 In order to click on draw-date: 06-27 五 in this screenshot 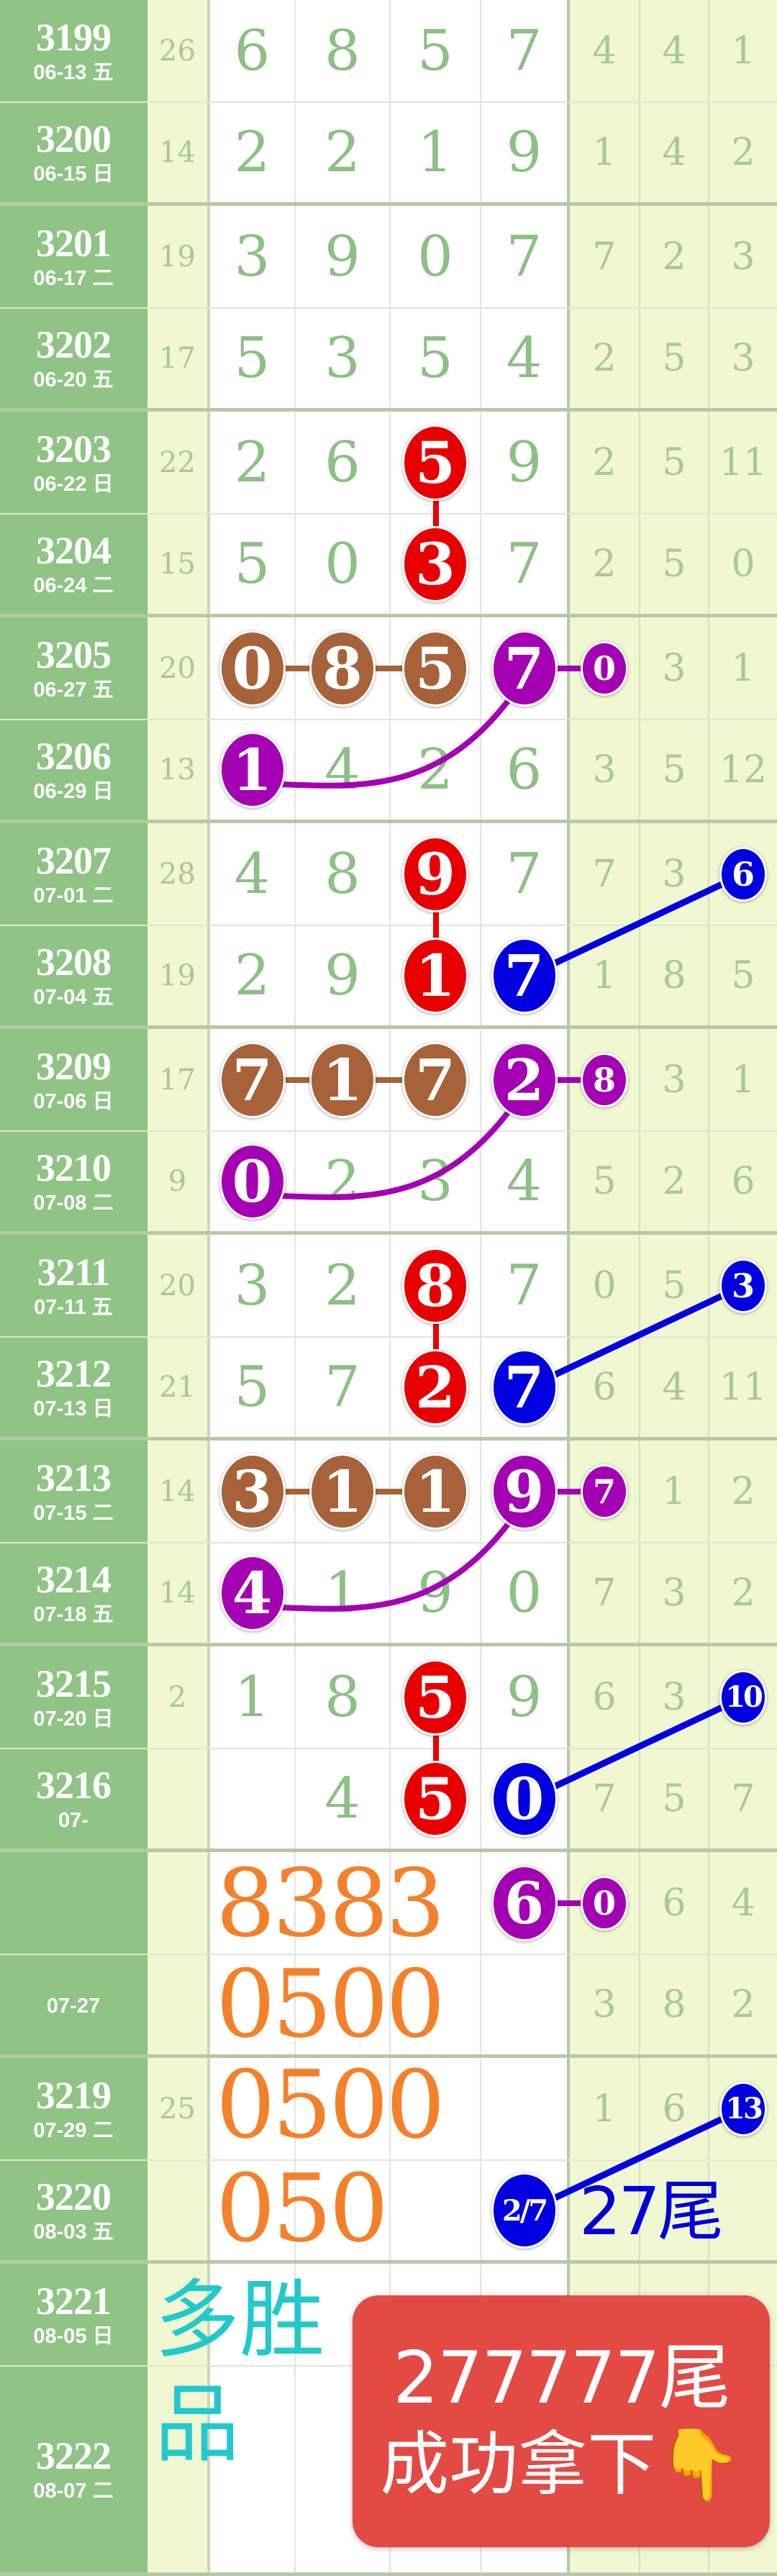, I will do `click(74, 690)`.